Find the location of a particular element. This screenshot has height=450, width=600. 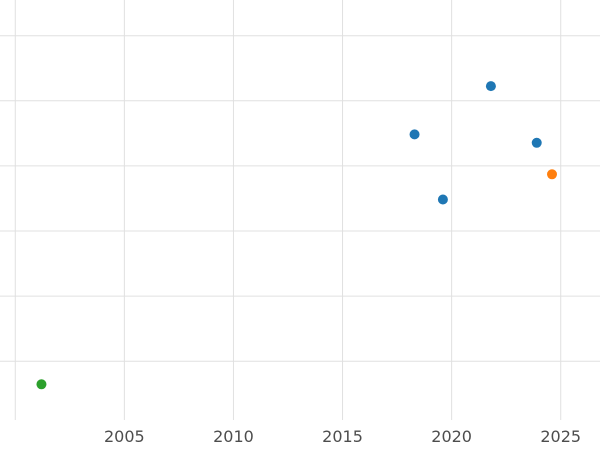

x-tick-label: 2010 is located at coordinates (233, 436).